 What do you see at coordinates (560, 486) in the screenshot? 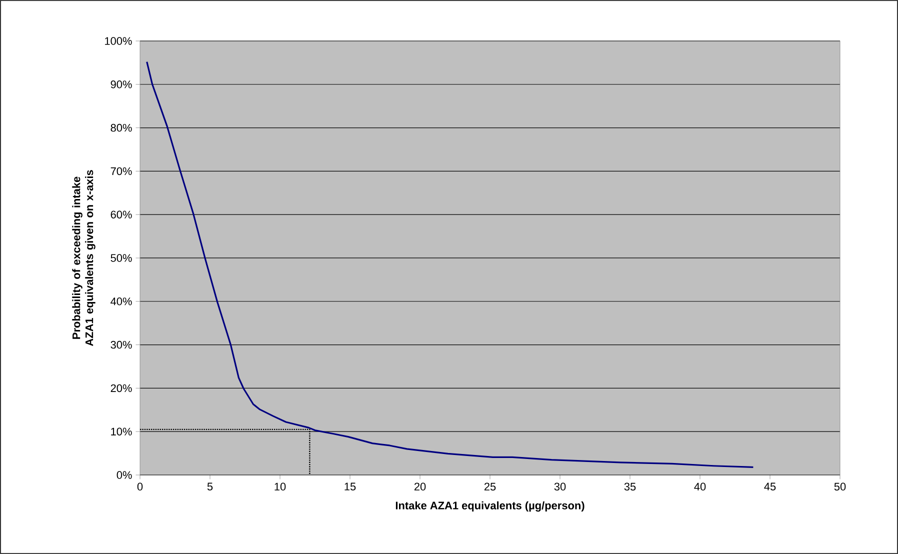
I see `x-tick-label: 30` at bounding box center [560, 486].